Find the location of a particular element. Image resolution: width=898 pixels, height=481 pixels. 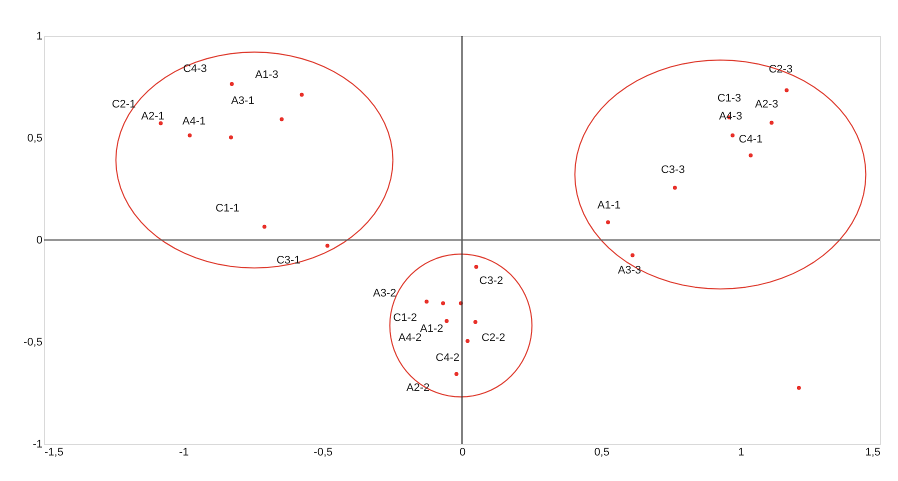

annotation: C3-2 is located at coordinates (491, 280).